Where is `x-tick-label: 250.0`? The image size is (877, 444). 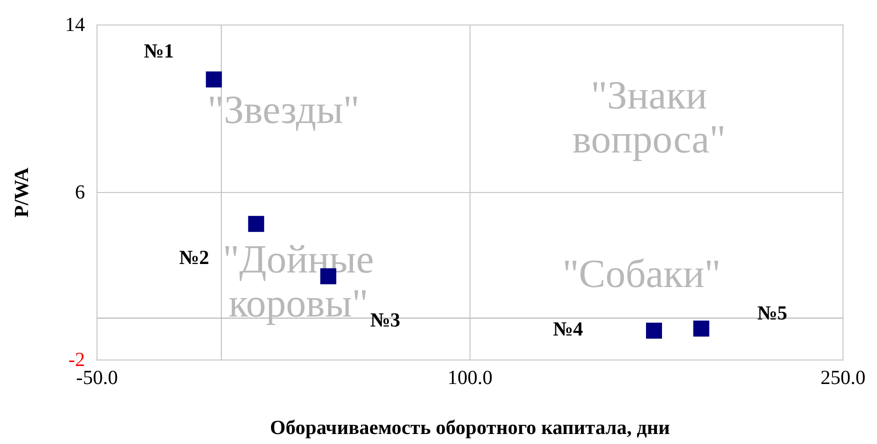
x-tick-label: 250.0 is located at coordinates (843, 378).